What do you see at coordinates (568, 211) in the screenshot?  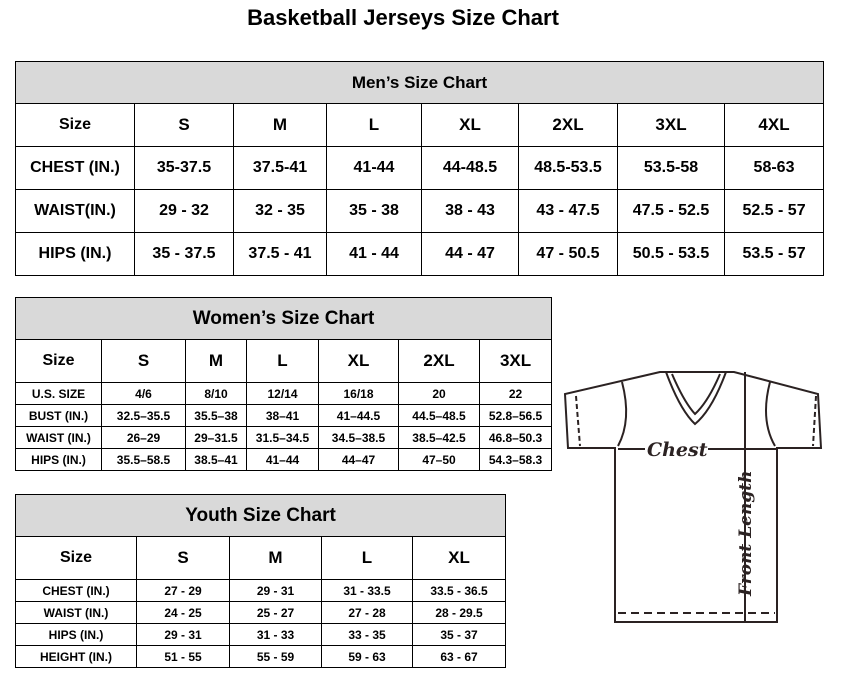 I see `table-cell: 43 - 47.5` at bounding box center [568, 211].